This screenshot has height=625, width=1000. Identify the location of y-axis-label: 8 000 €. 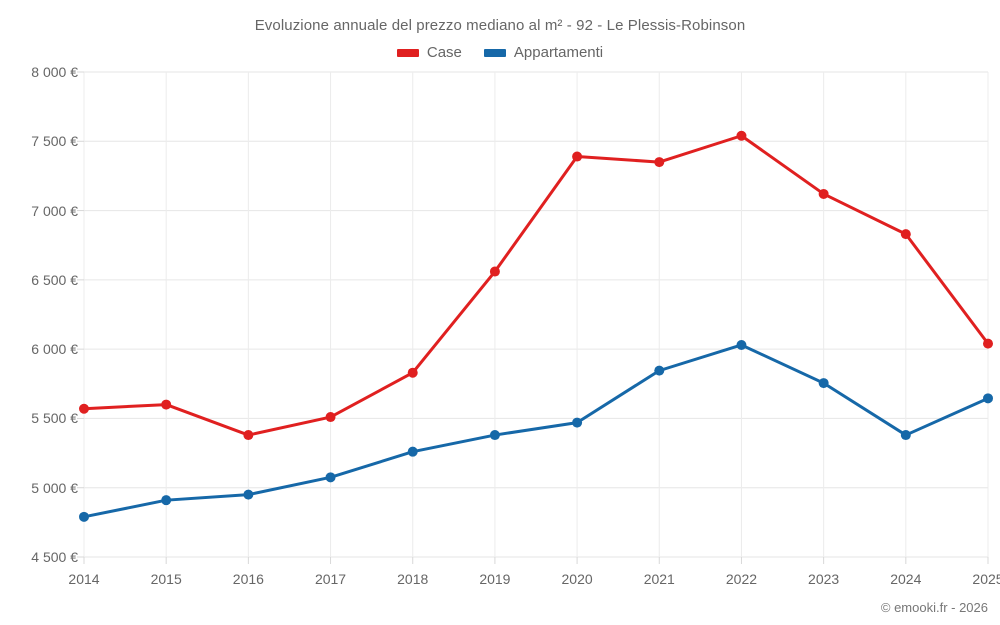
(54, 72).